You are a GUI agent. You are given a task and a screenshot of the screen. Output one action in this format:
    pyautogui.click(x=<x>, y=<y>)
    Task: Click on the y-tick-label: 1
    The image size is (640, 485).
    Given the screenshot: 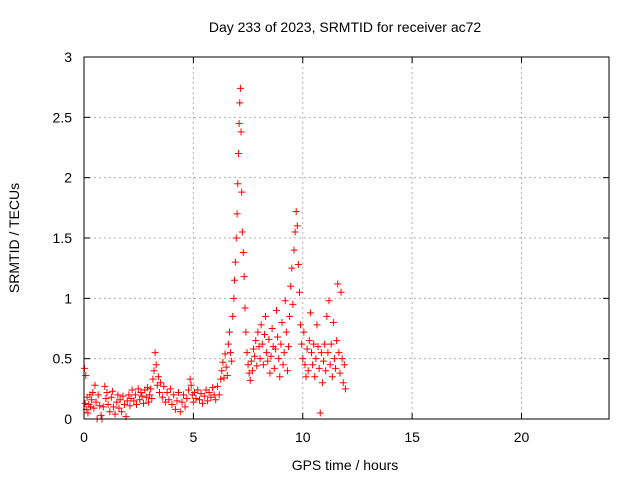 What is the action you would take?
    pyautogui.click(x=68, y=298)
    